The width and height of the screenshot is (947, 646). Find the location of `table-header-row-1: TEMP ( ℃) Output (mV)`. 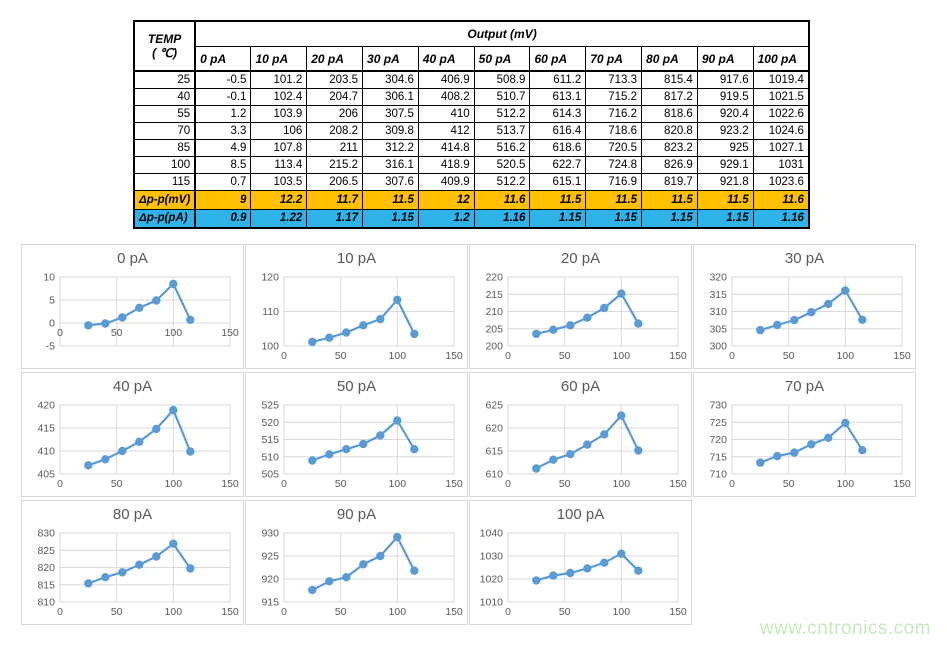

table-header-row-1: TEMP ( ℃) Output (mV) is located at coordinates (471, 46).